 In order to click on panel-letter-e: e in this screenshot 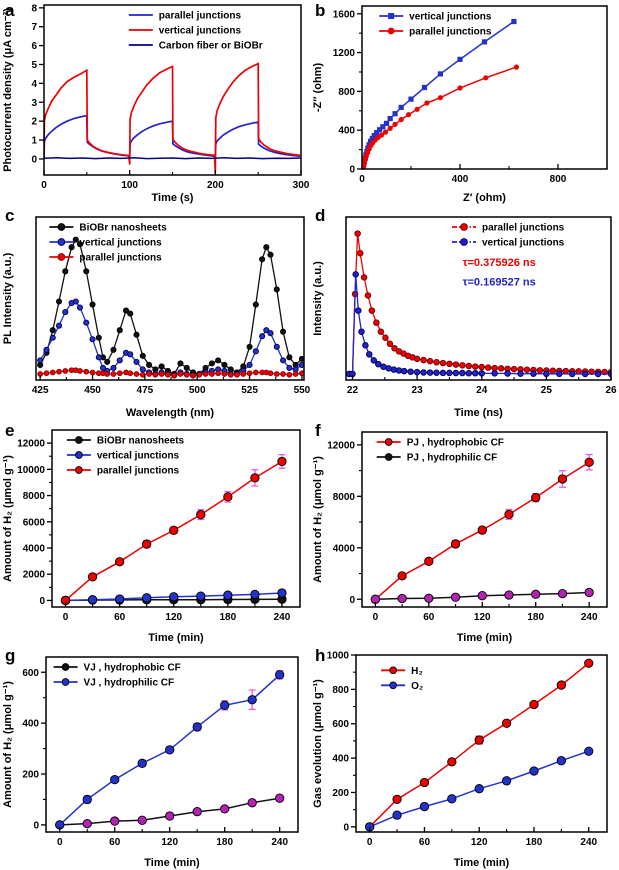, I will do `click(10, 430)`.